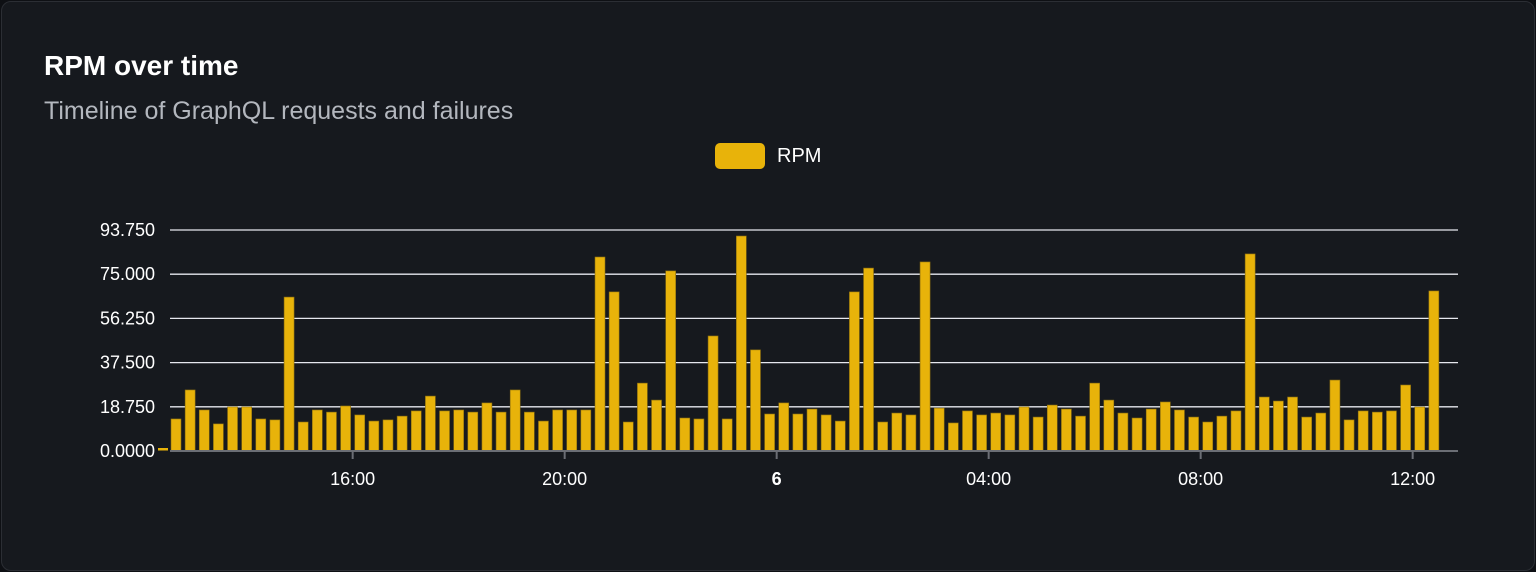  What do you see at coordinates (799, 155) in the screenshot?
I see `legend-label: RPM` at bounding box center [799, 155].